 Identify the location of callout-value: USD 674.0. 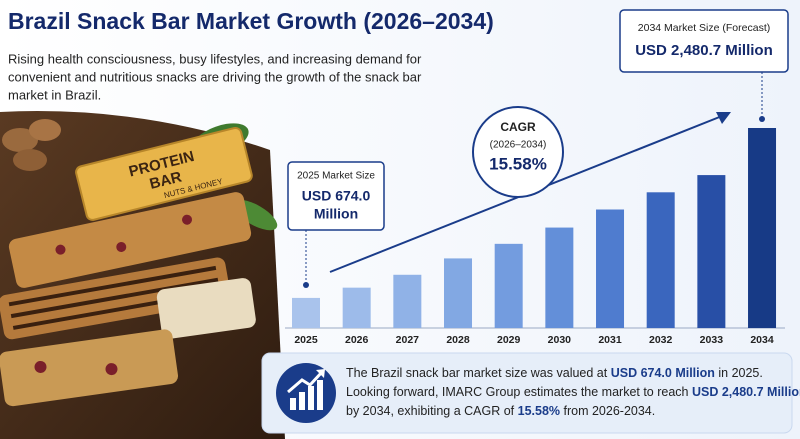
(336, 196).